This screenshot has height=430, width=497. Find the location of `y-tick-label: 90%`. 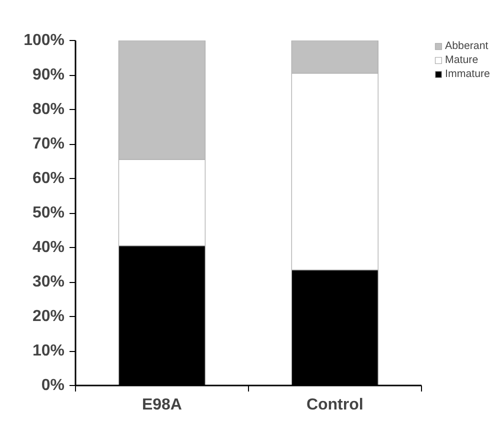

y-tick-label: 90% is located at coordinates (48, 75).